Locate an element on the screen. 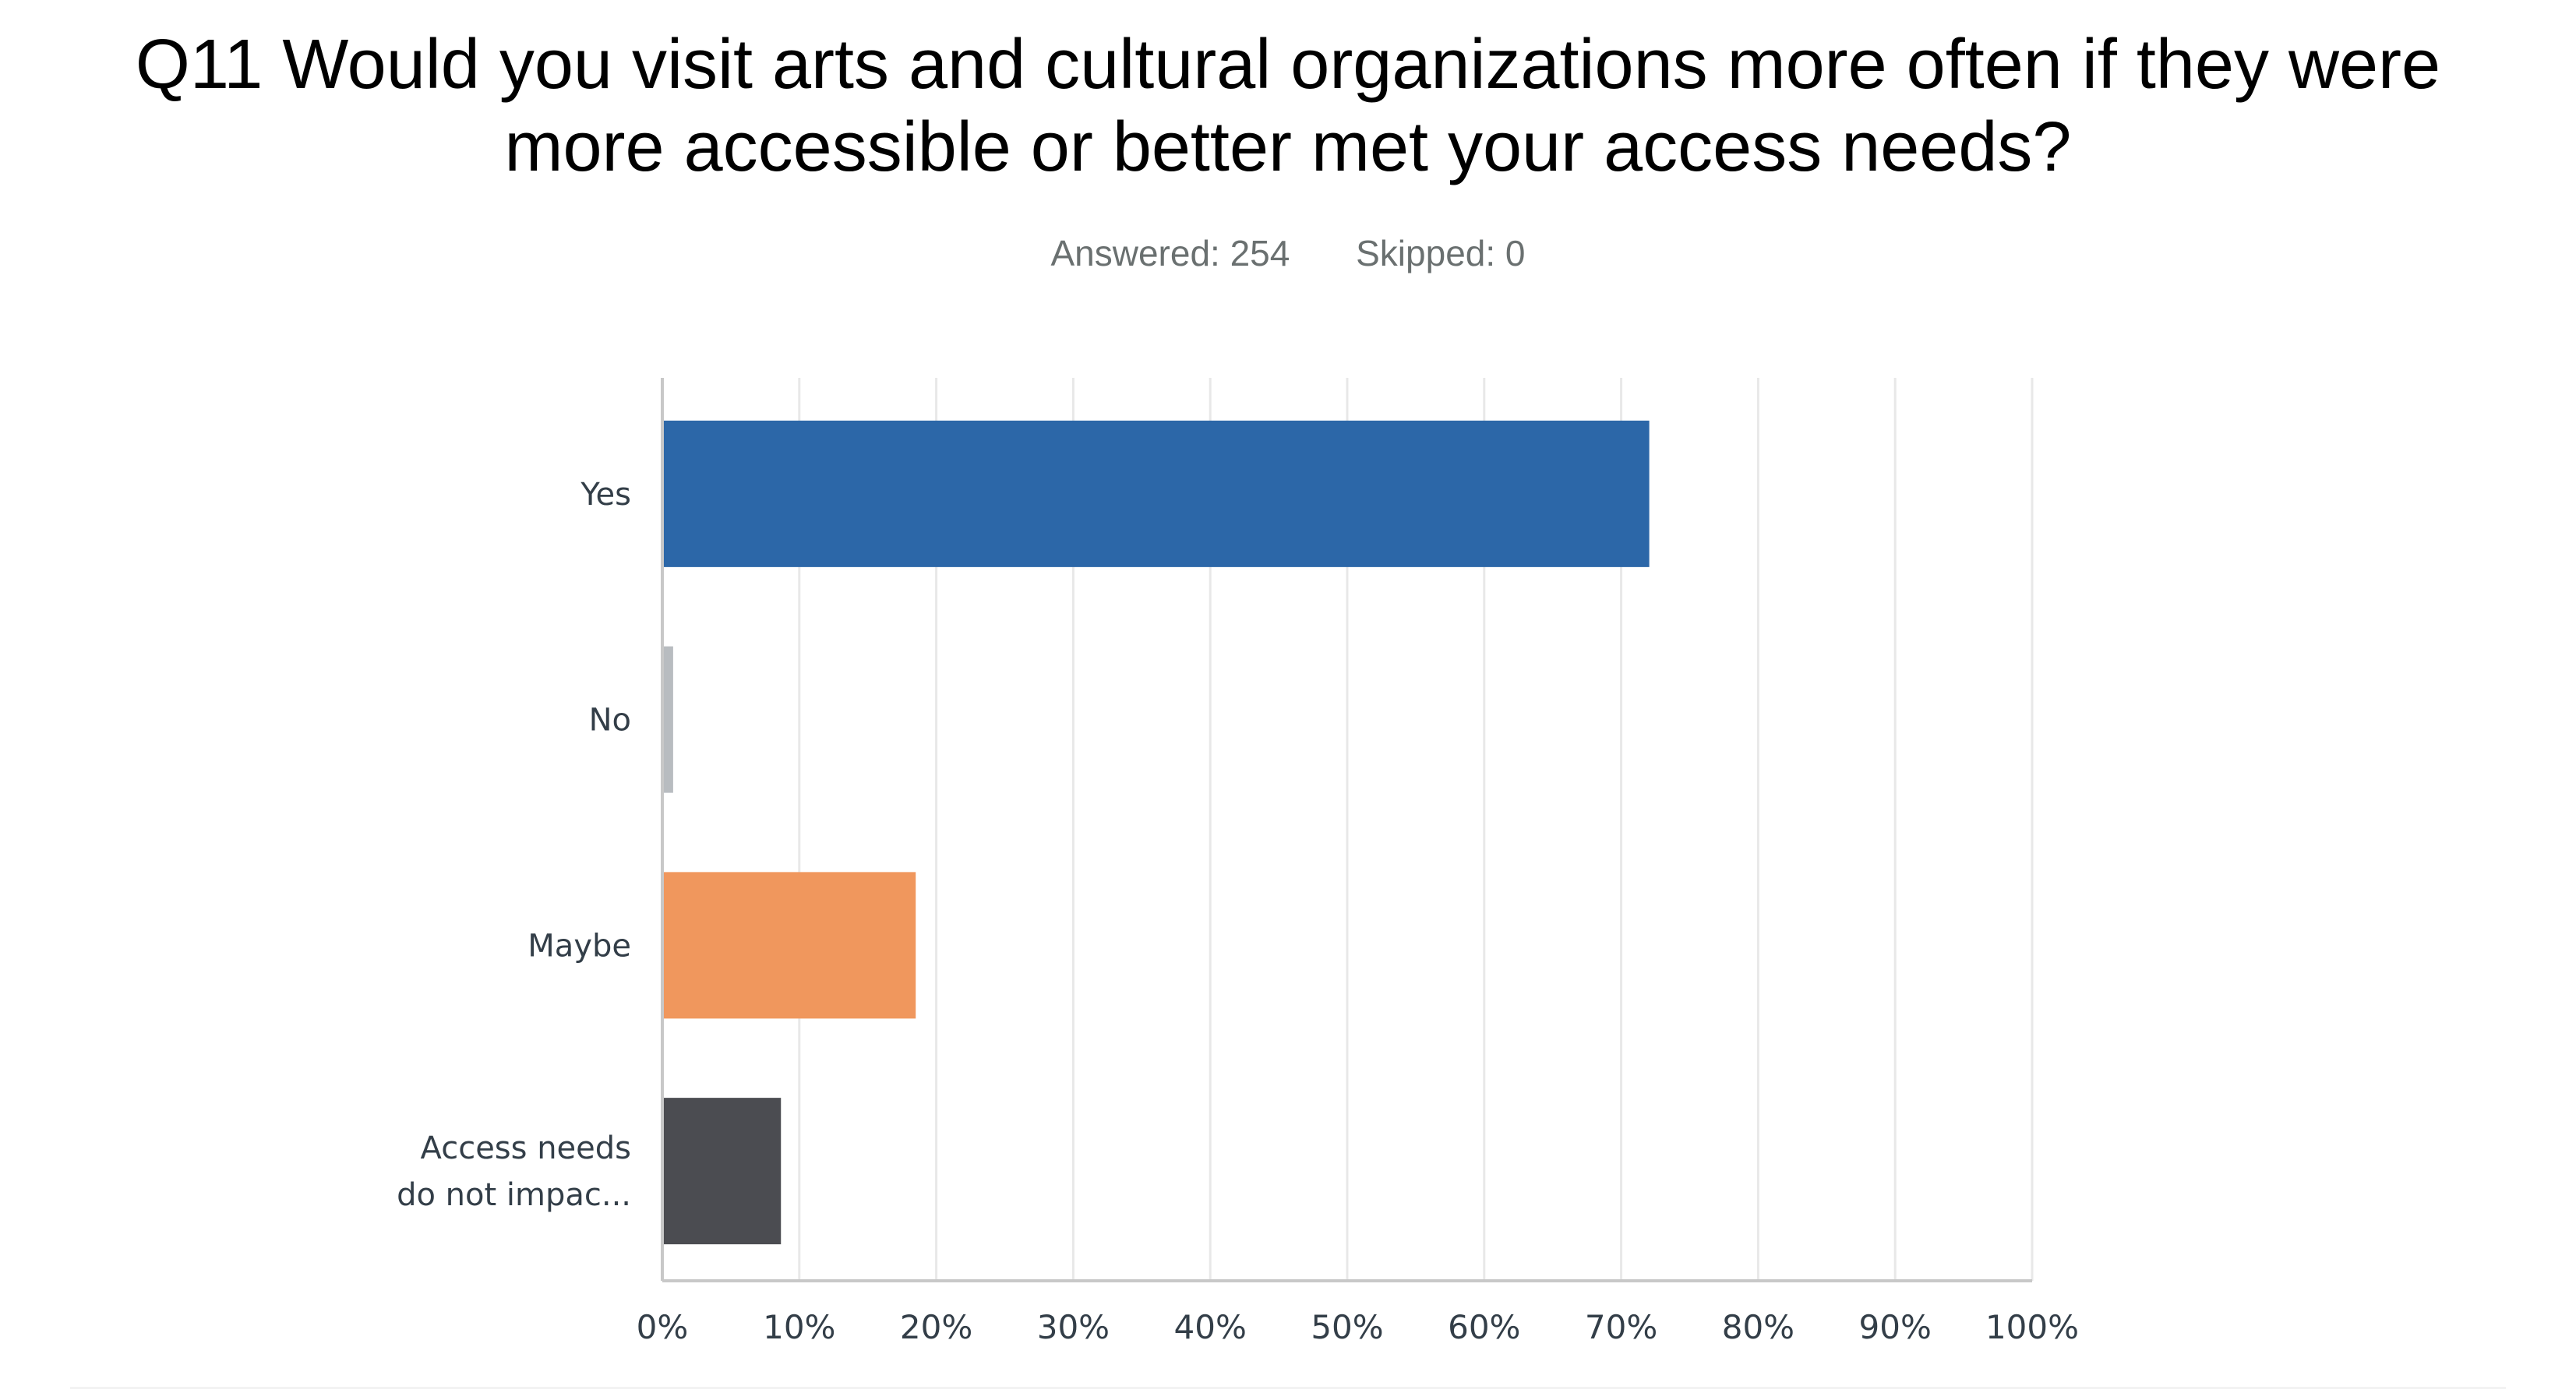  x-tick-label: 80% is located at coordinates (1758, 1327).